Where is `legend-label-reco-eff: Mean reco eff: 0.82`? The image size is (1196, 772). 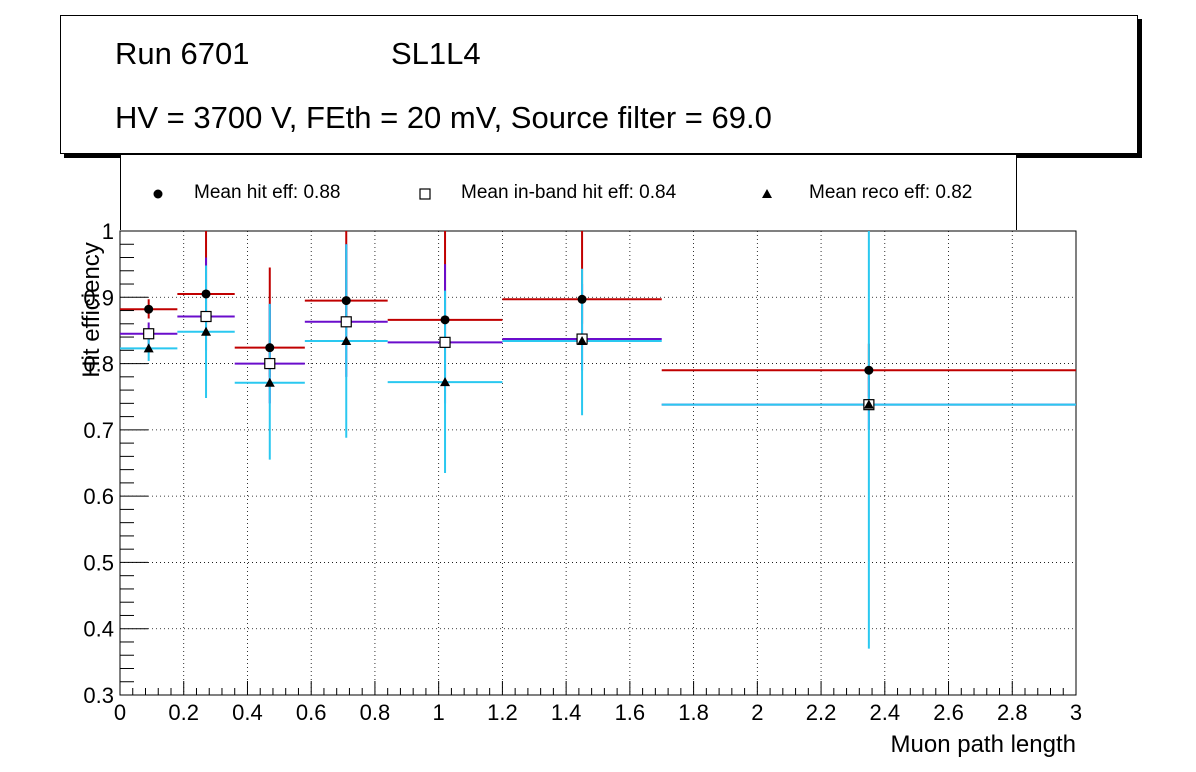
legend-label-reco-eff: Mean reco eff: 0.82 is located at coordinates (891, 192).